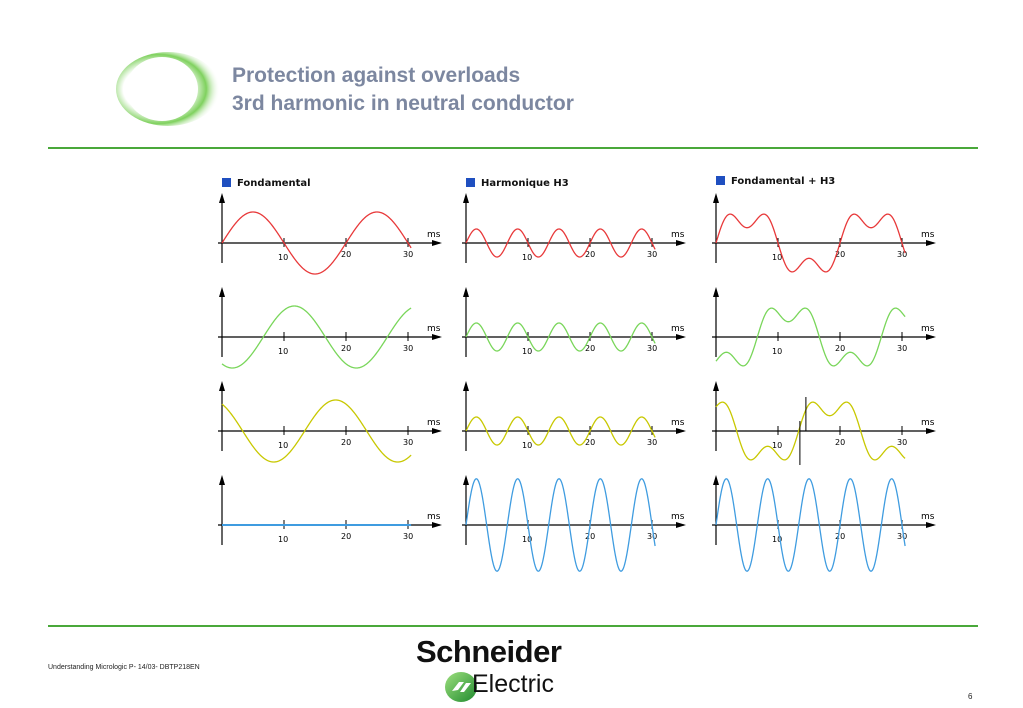 The width and height of the screenshot is (1023, 708). I want to click on column-header-h3: Harmonique H3, so click(517, 183).